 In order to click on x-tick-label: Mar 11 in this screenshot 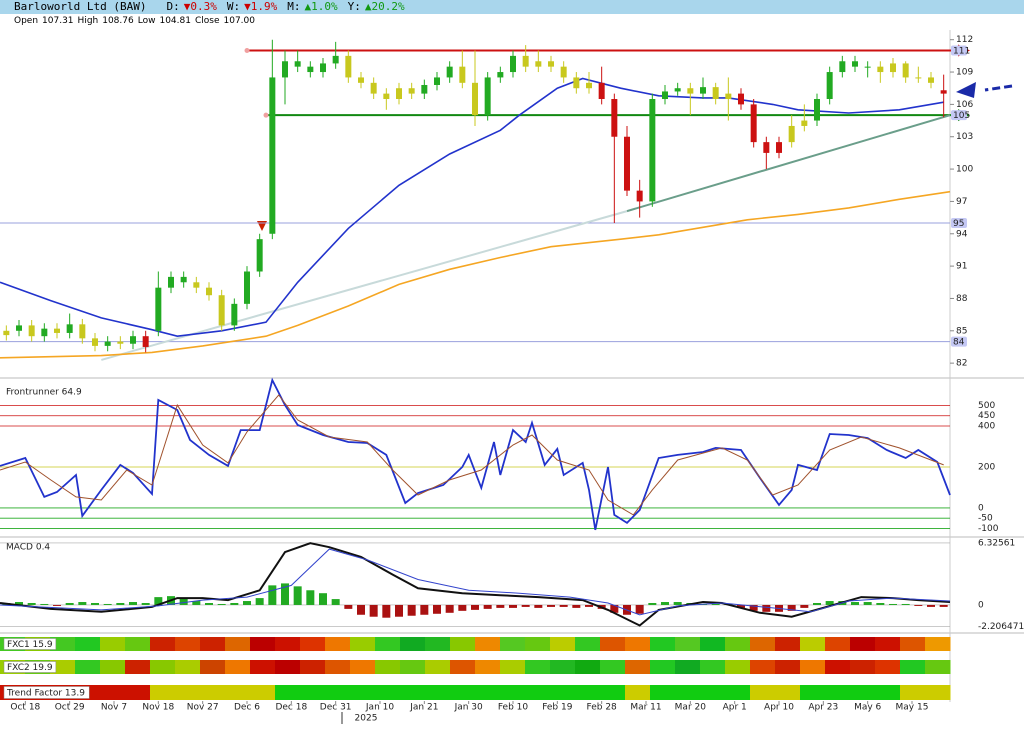, I will do `click(645, 708)`.